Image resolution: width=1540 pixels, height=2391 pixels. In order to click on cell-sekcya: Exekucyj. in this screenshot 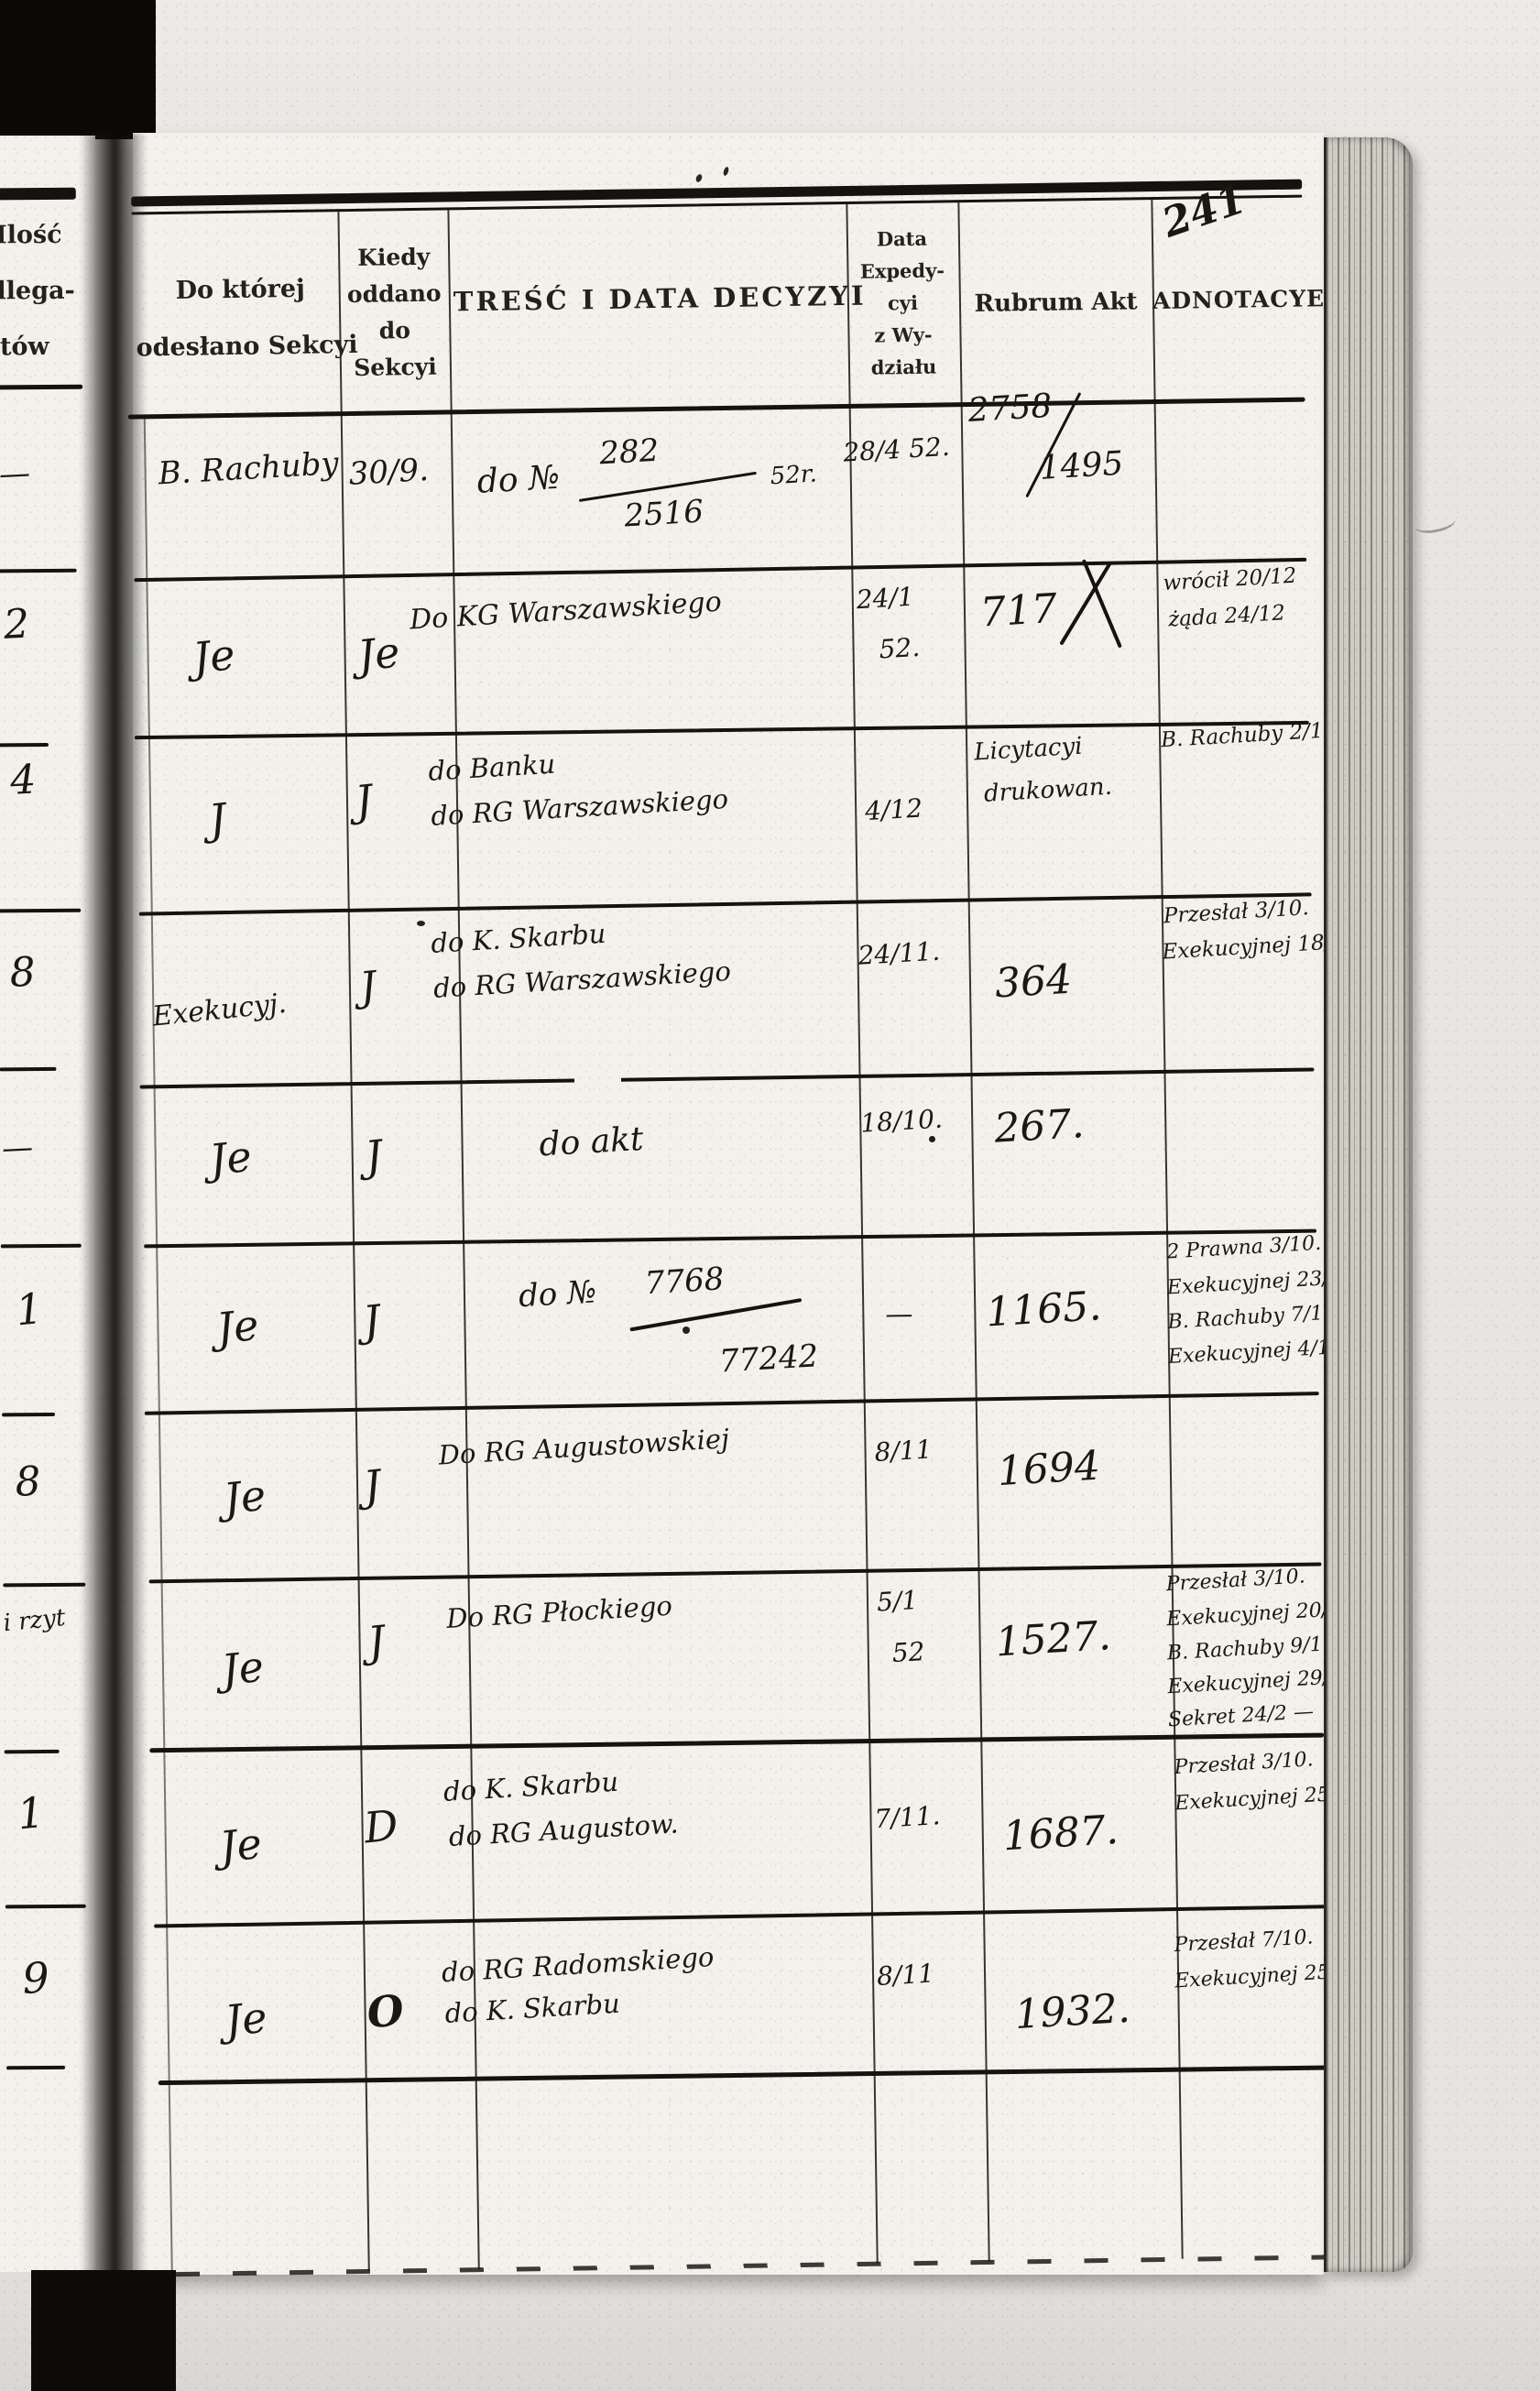, I will do `click(220, 1010)`.